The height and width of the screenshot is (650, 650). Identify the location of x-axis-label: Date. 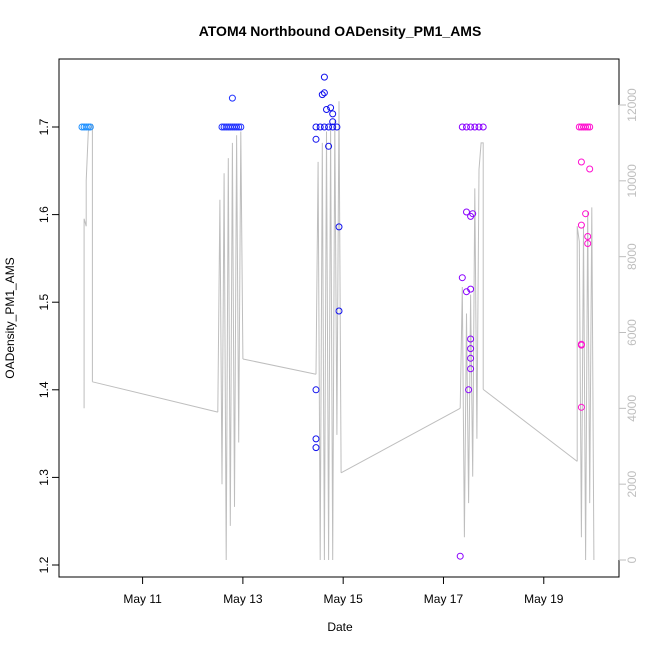
(340, 627).